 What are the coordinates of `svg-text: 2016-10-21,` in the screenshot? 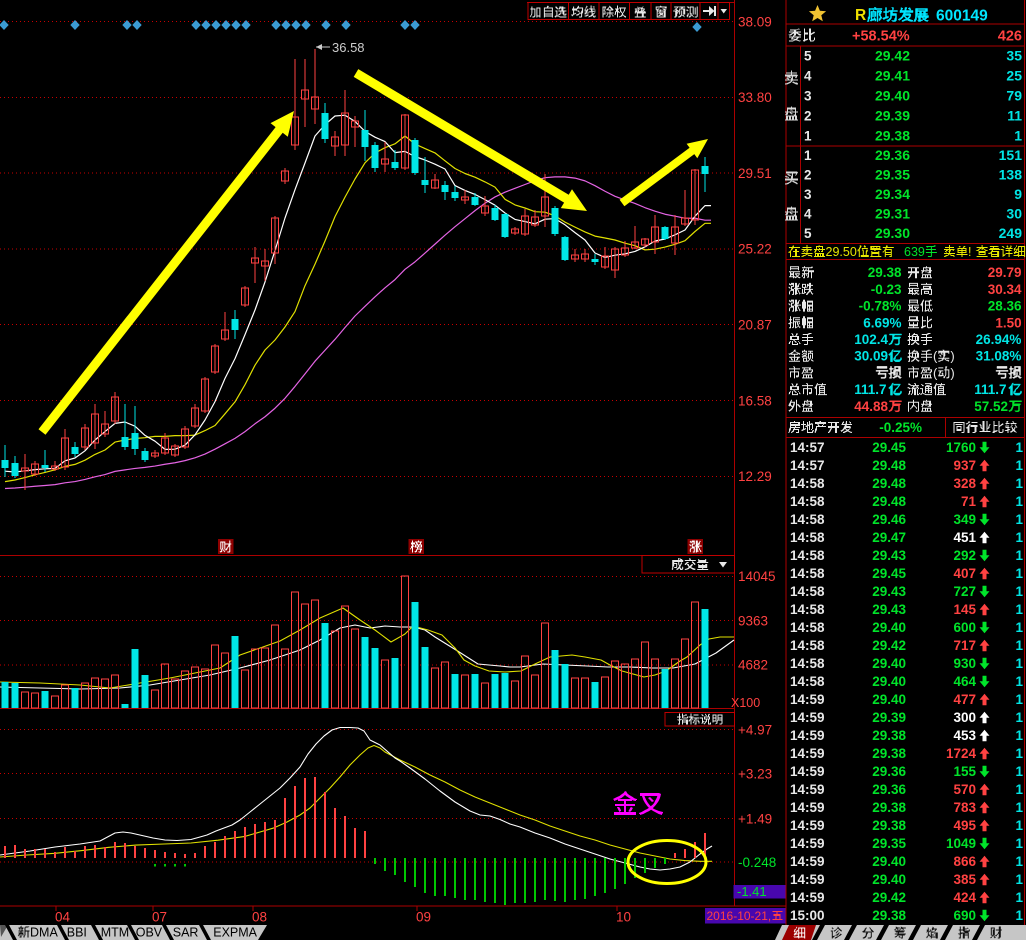 It's located at (739, 916).